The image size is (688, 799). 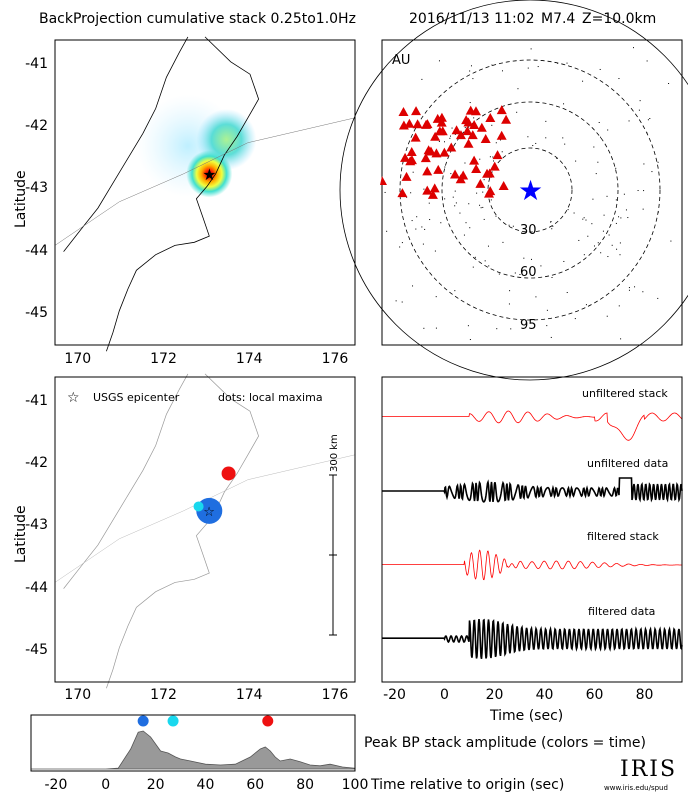 I want to click on waveform-label: filtered data, so click(x=621, y=611).